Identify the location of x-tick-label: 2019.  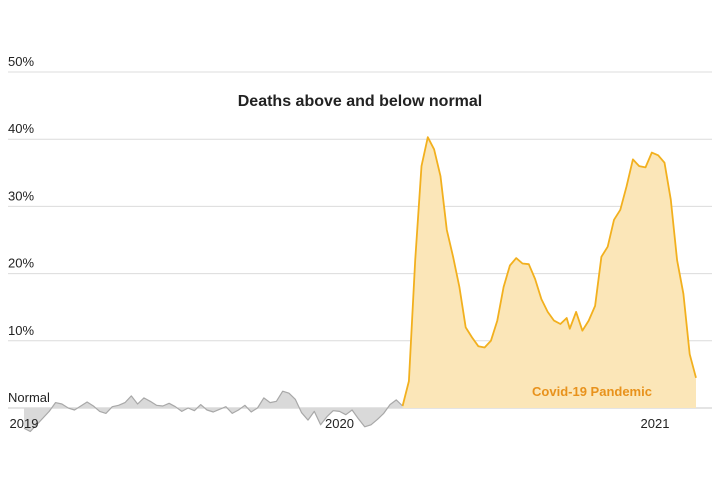
(24, 423).